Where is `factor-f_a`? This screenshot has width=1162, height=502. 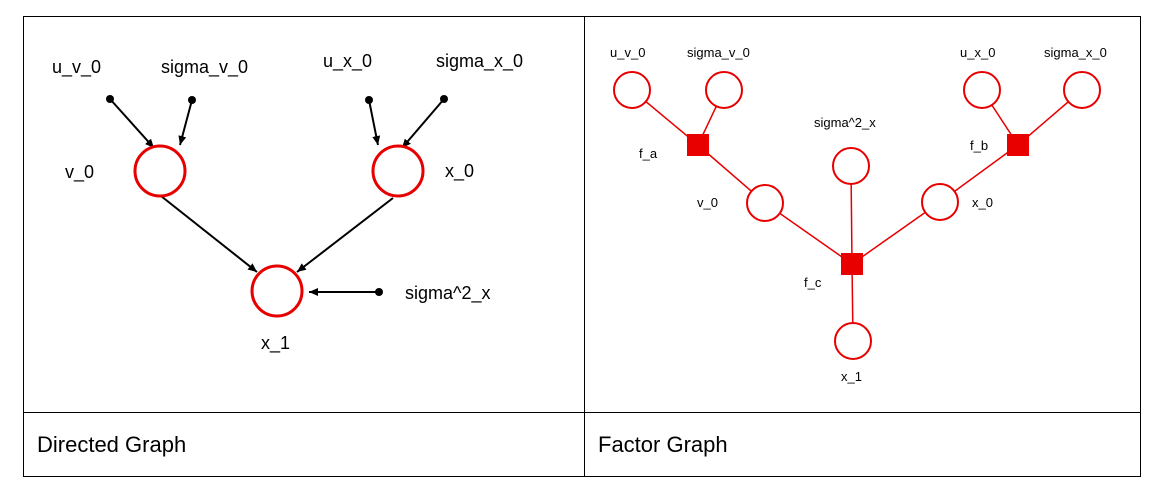
factor-f_a is located at coordinates (698, 145).